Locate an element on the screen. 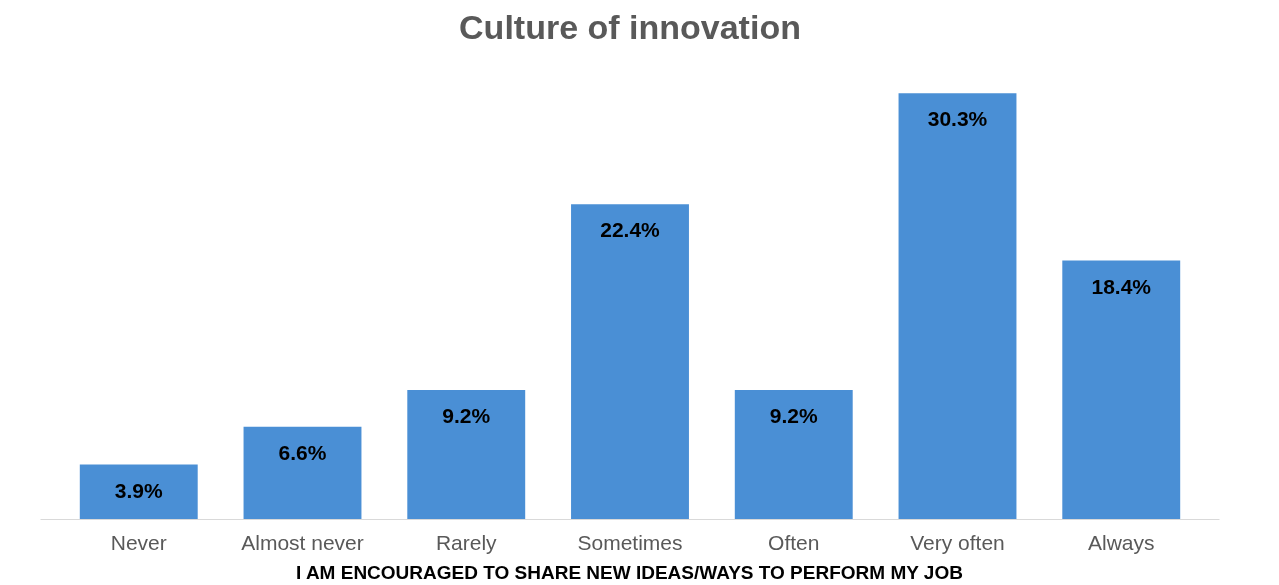  x-tick-label: Very often is located at coordinates (957, 542).